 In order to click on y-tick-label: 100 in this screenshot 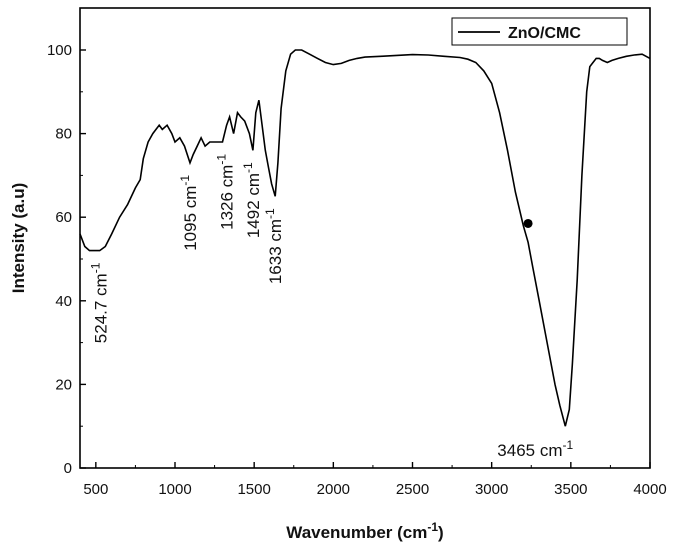, I will do `click(59, 50)`.